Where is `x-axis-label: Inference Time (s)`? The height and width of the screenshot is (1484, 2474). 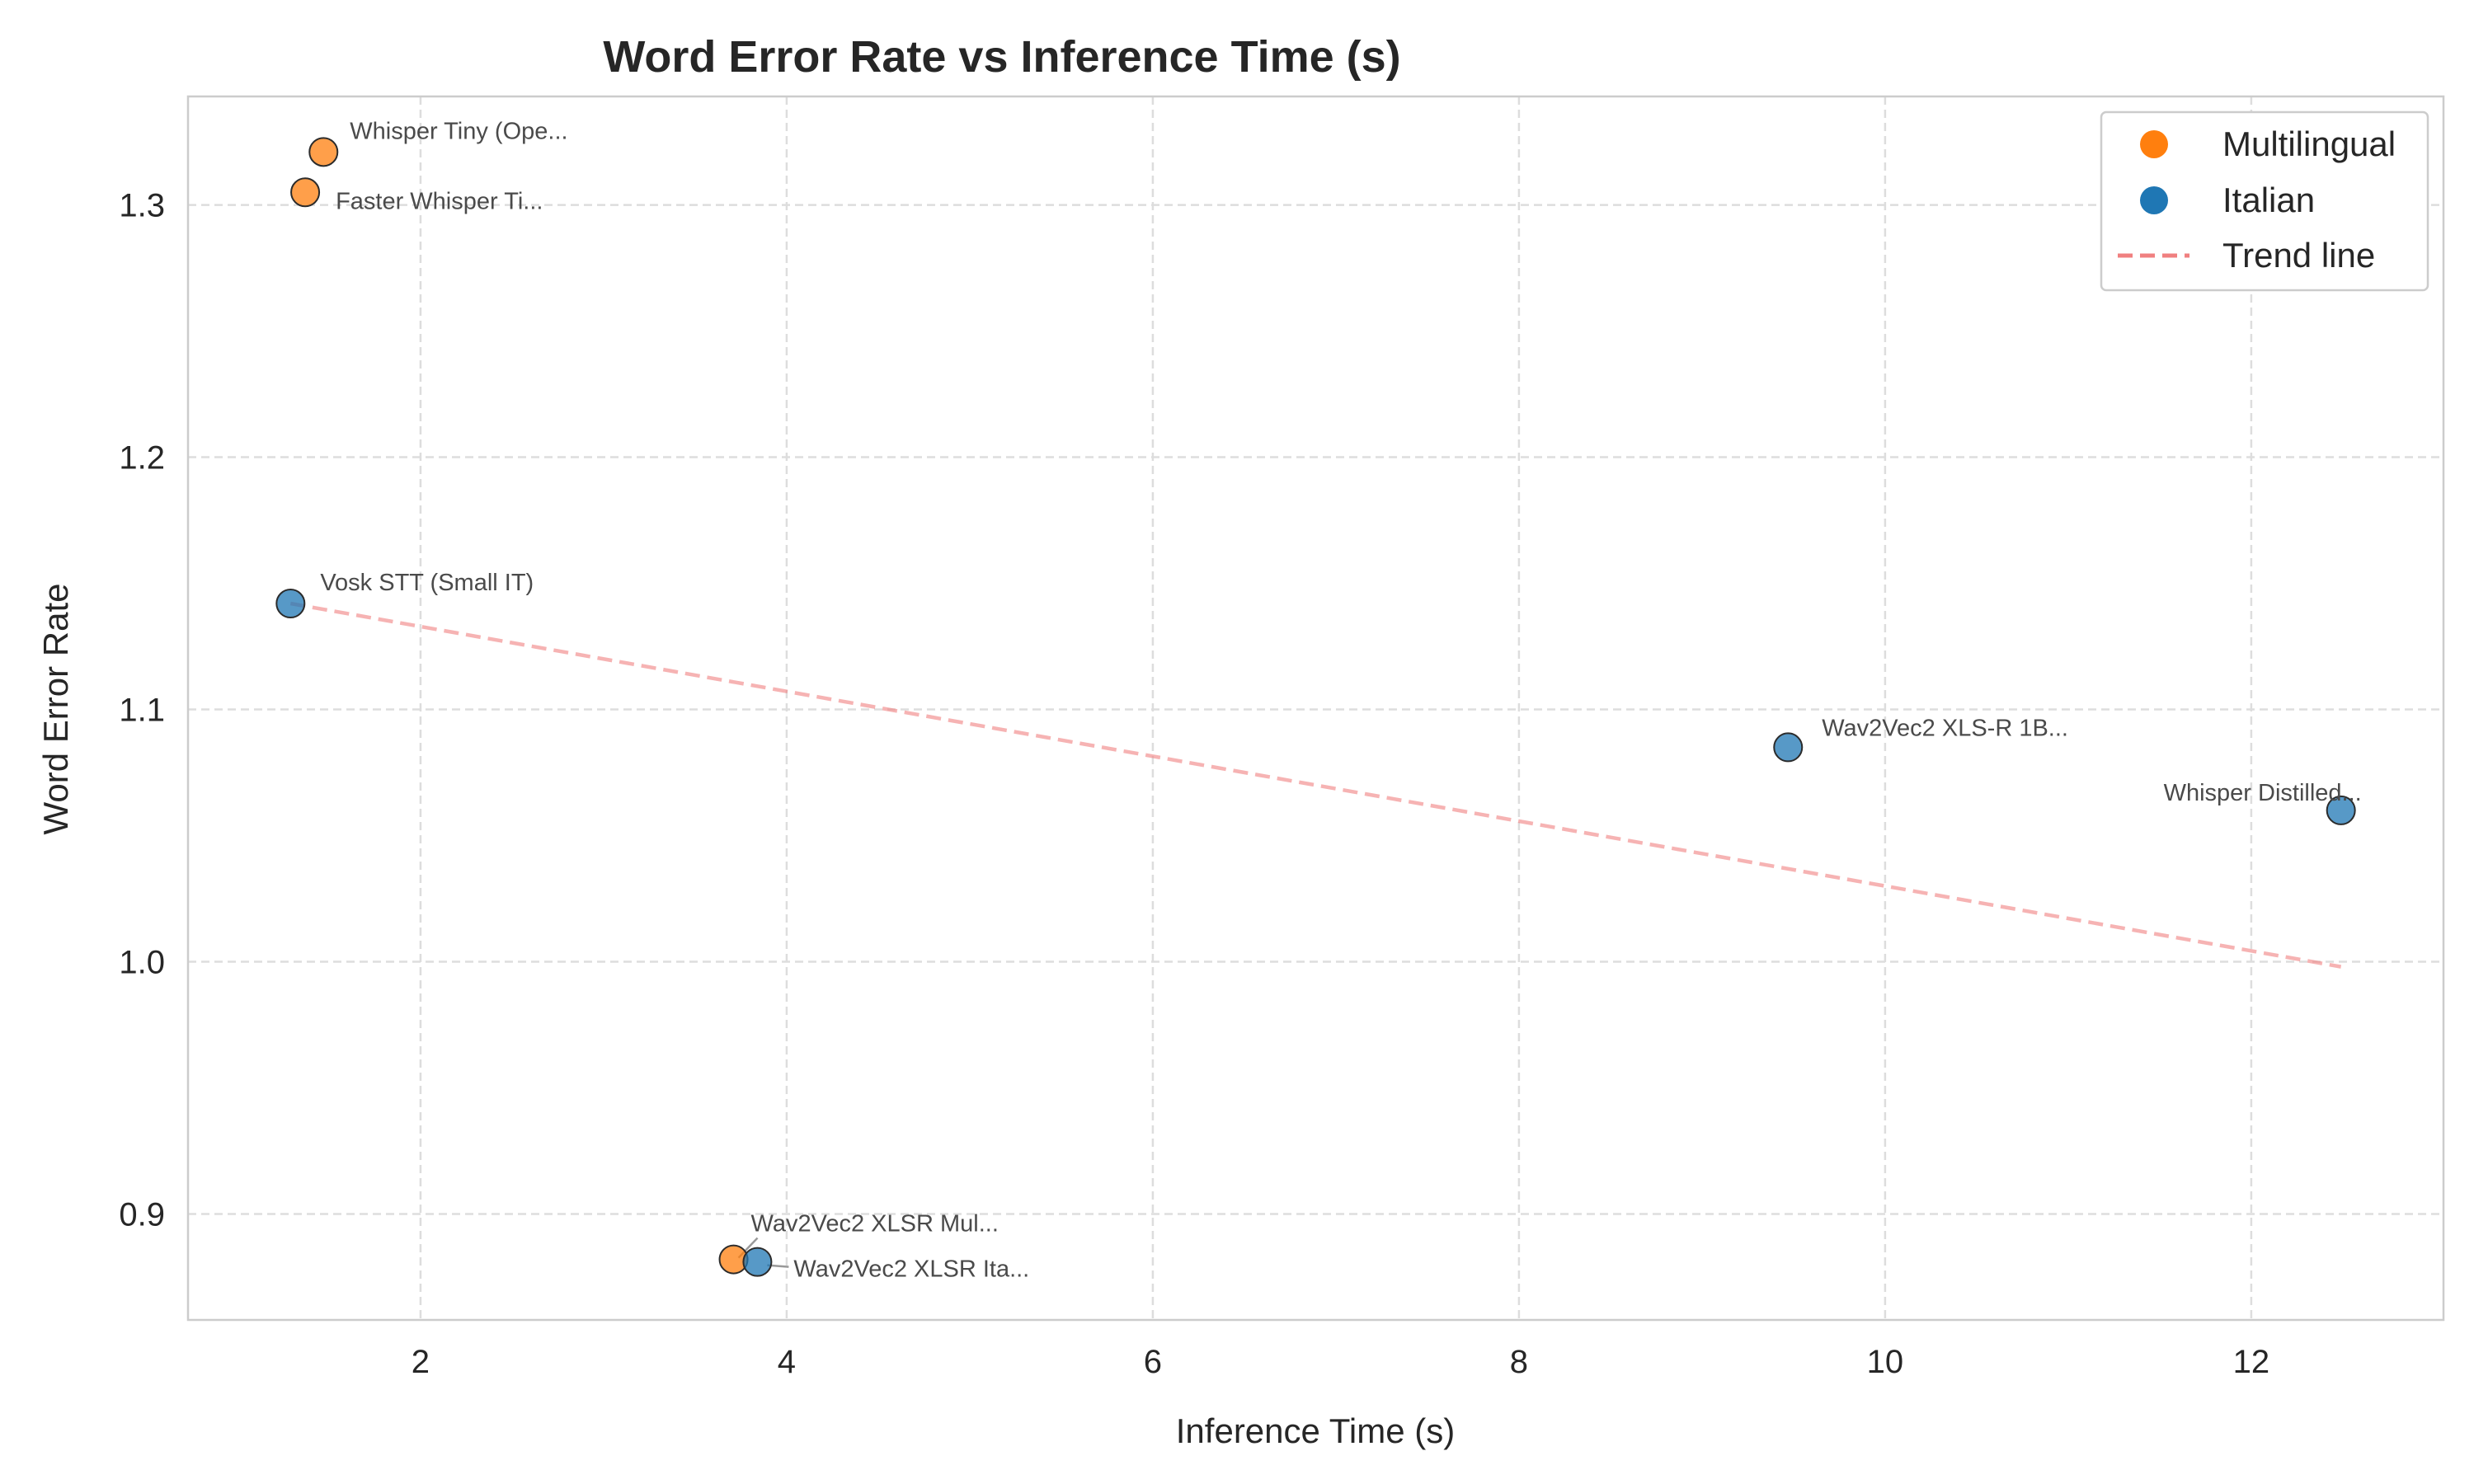
x-axis-label: Inference Time (s) is located at coordinates (1315, 1430).